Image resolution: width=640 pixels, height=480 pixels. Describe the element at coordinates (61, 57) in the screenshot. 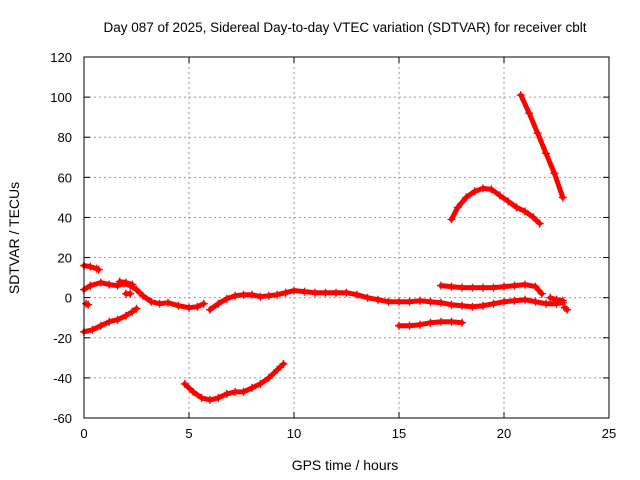

I see `y-tick-label: 120` at that location.